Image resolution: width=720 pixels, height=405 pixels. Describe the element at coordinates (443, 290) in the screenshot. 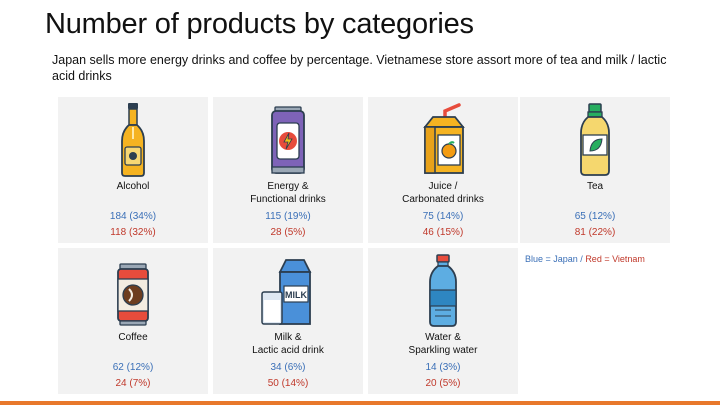

I see `water-bottle-icon` at that location.